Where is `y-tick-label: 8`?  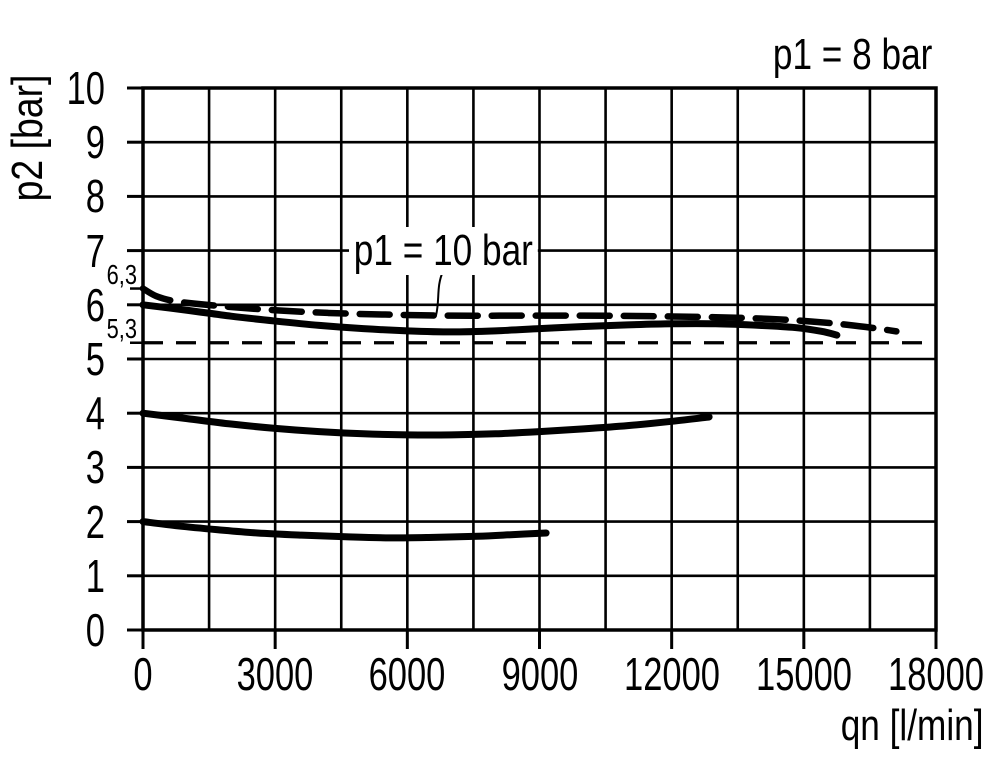 y-tick-label: 8 is located at coordinates (95, 196).